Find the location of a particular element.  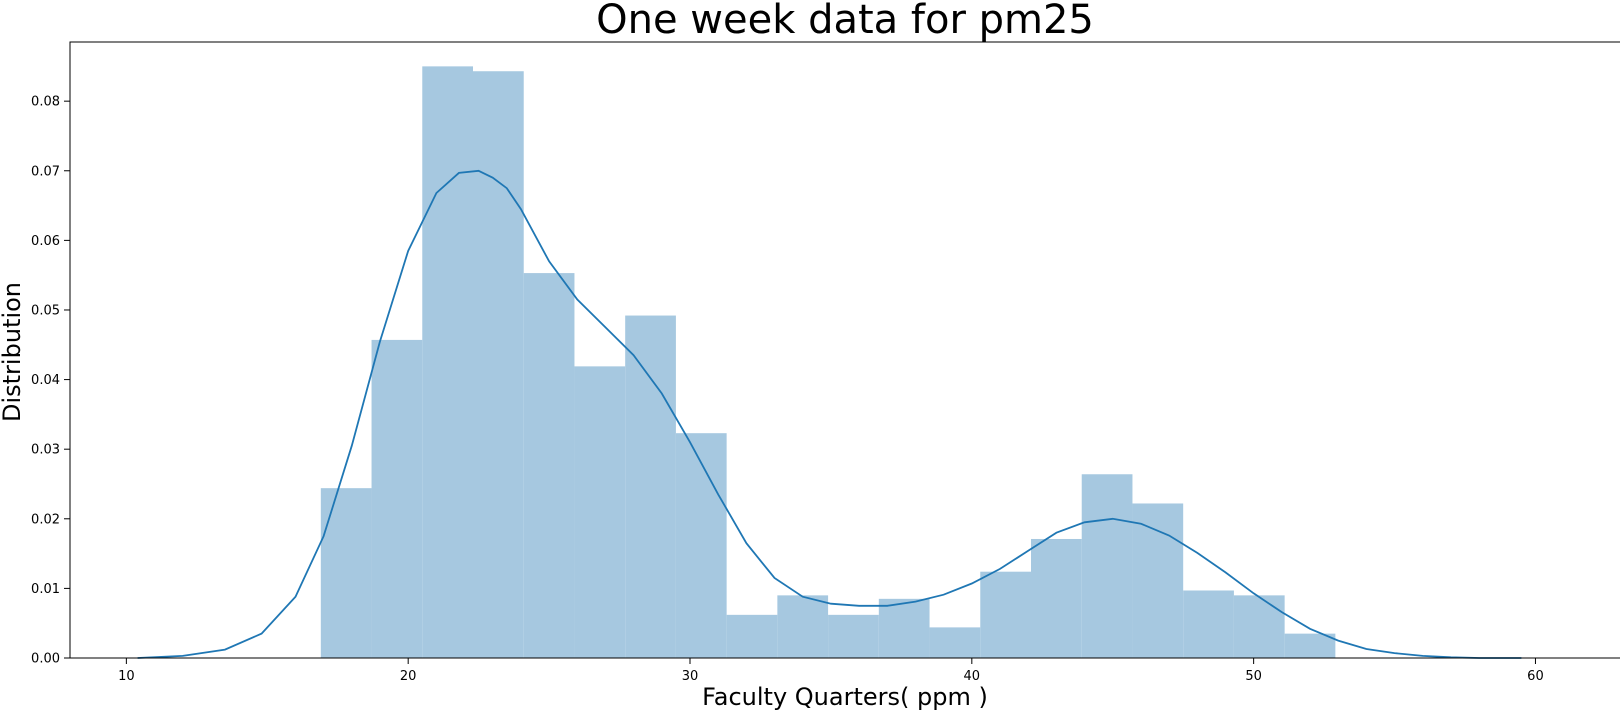

x-tick-label: 30 is located at coordinates (690, 676).